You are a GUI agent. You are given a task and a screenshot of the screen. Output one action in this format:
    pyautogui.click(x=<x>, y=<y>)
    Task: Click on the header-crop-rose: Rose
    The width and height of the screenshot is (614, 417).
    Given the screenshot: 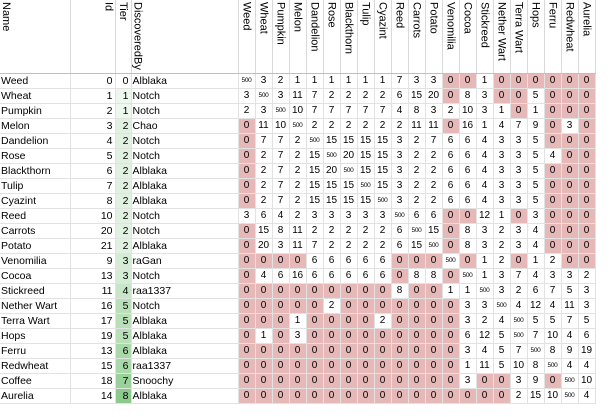 What is the action you would take?
    pyautogui.click(x=332, y=37)
    